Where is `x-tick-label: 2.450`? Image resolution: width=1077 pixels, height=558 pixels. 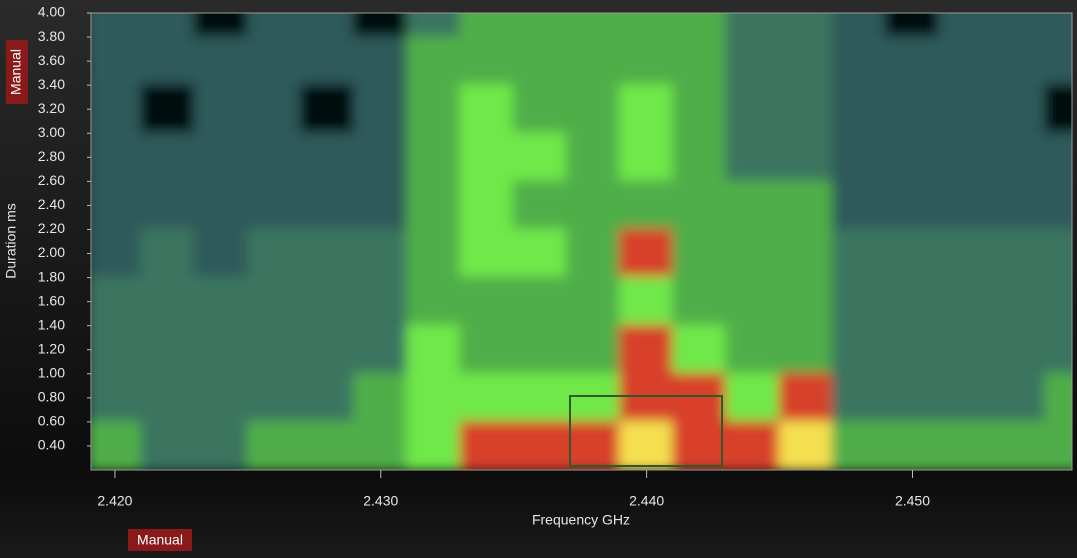 x-tick-label: 2.450 is located at coordinates (912, 501).